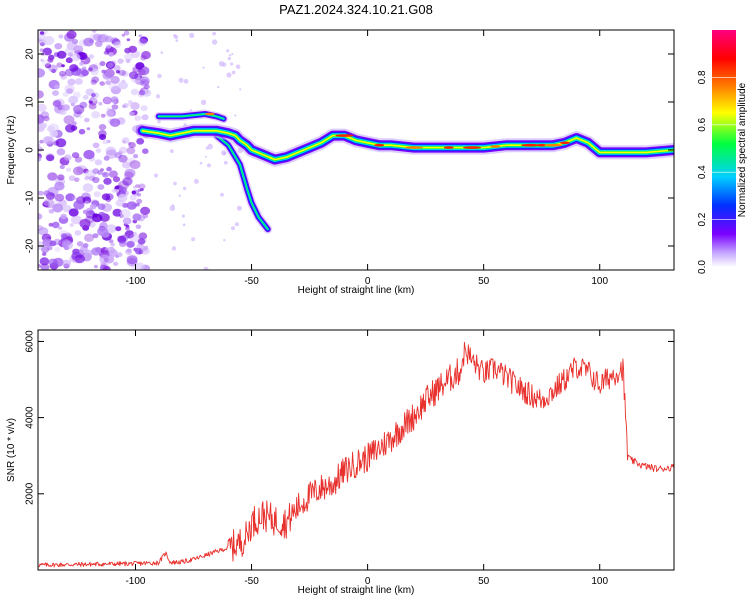 The width and height of the screenshot is (750, 600). What do you see at coordinates (702, 219) in the screenshot?
I see `colorbar-tick-label: 0.2` at bounding box center [702, 219].